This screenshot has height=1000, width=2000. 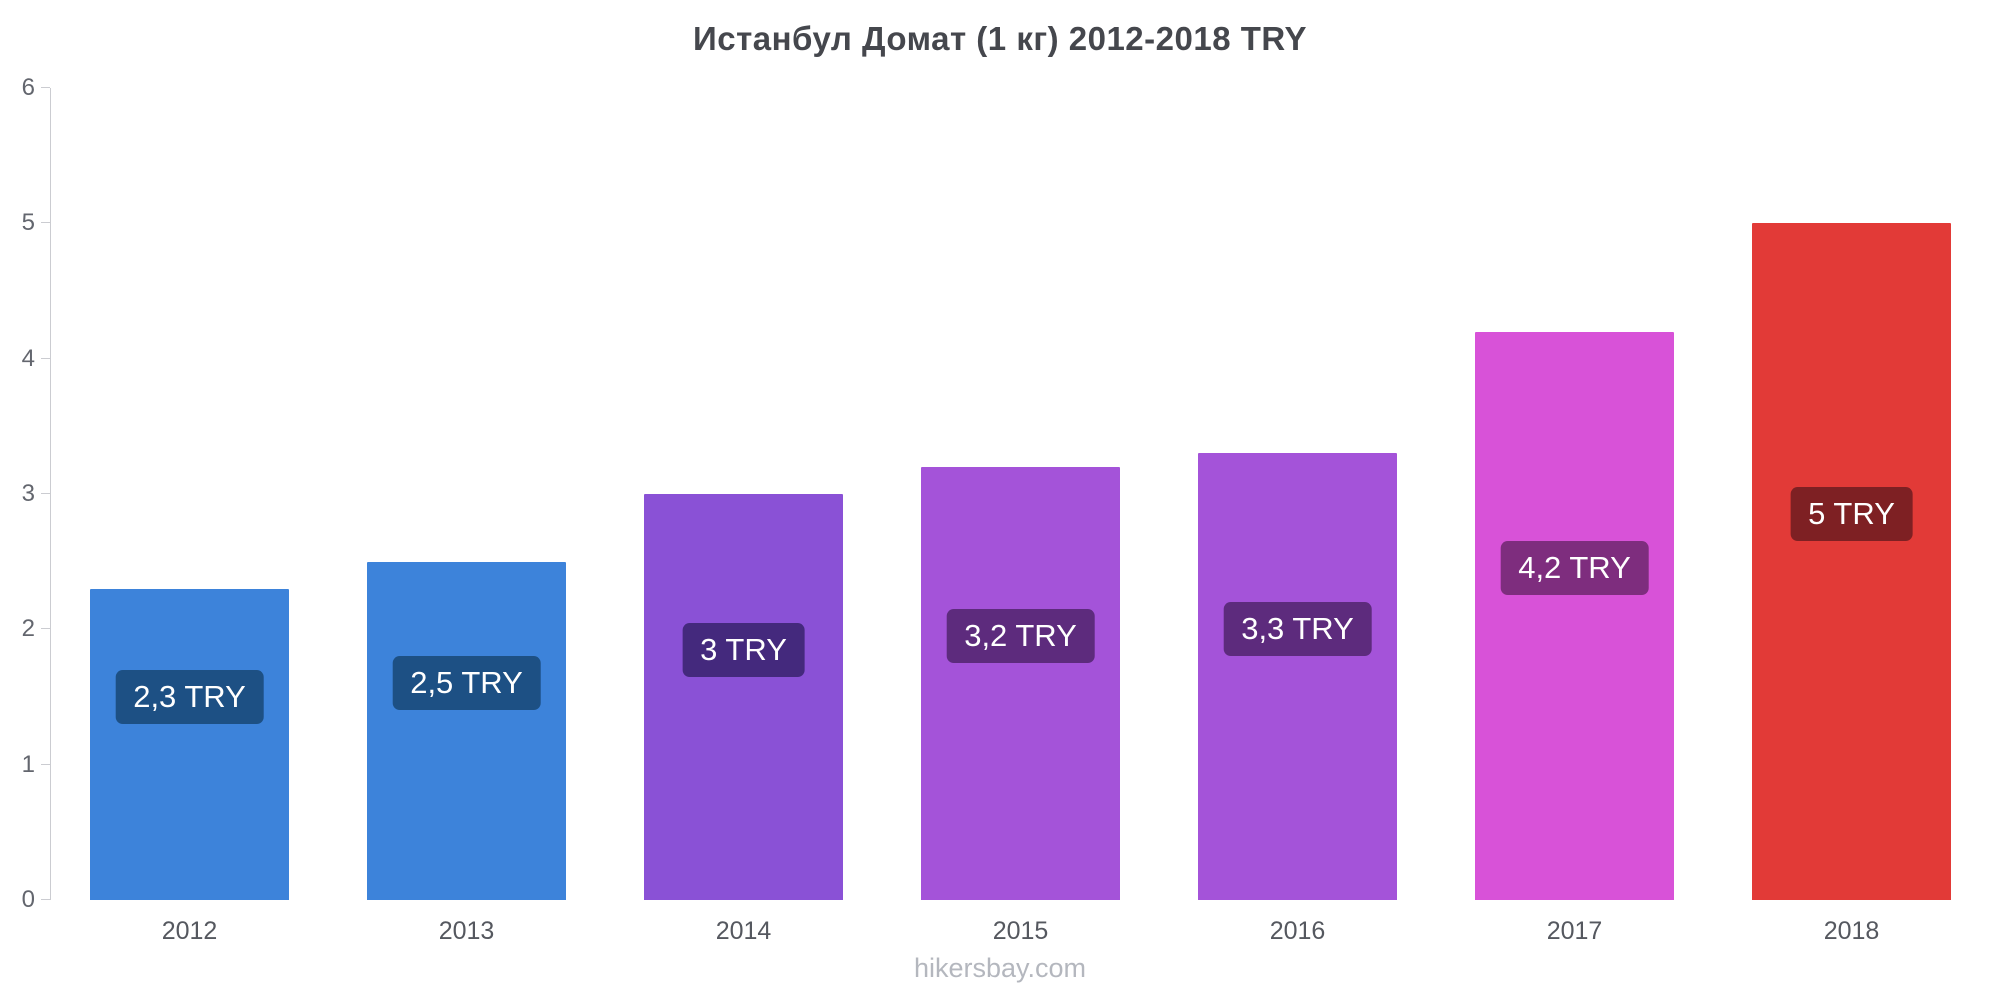 I want to click on y-axis-tick-label: 3, so click(x=28, y=493).